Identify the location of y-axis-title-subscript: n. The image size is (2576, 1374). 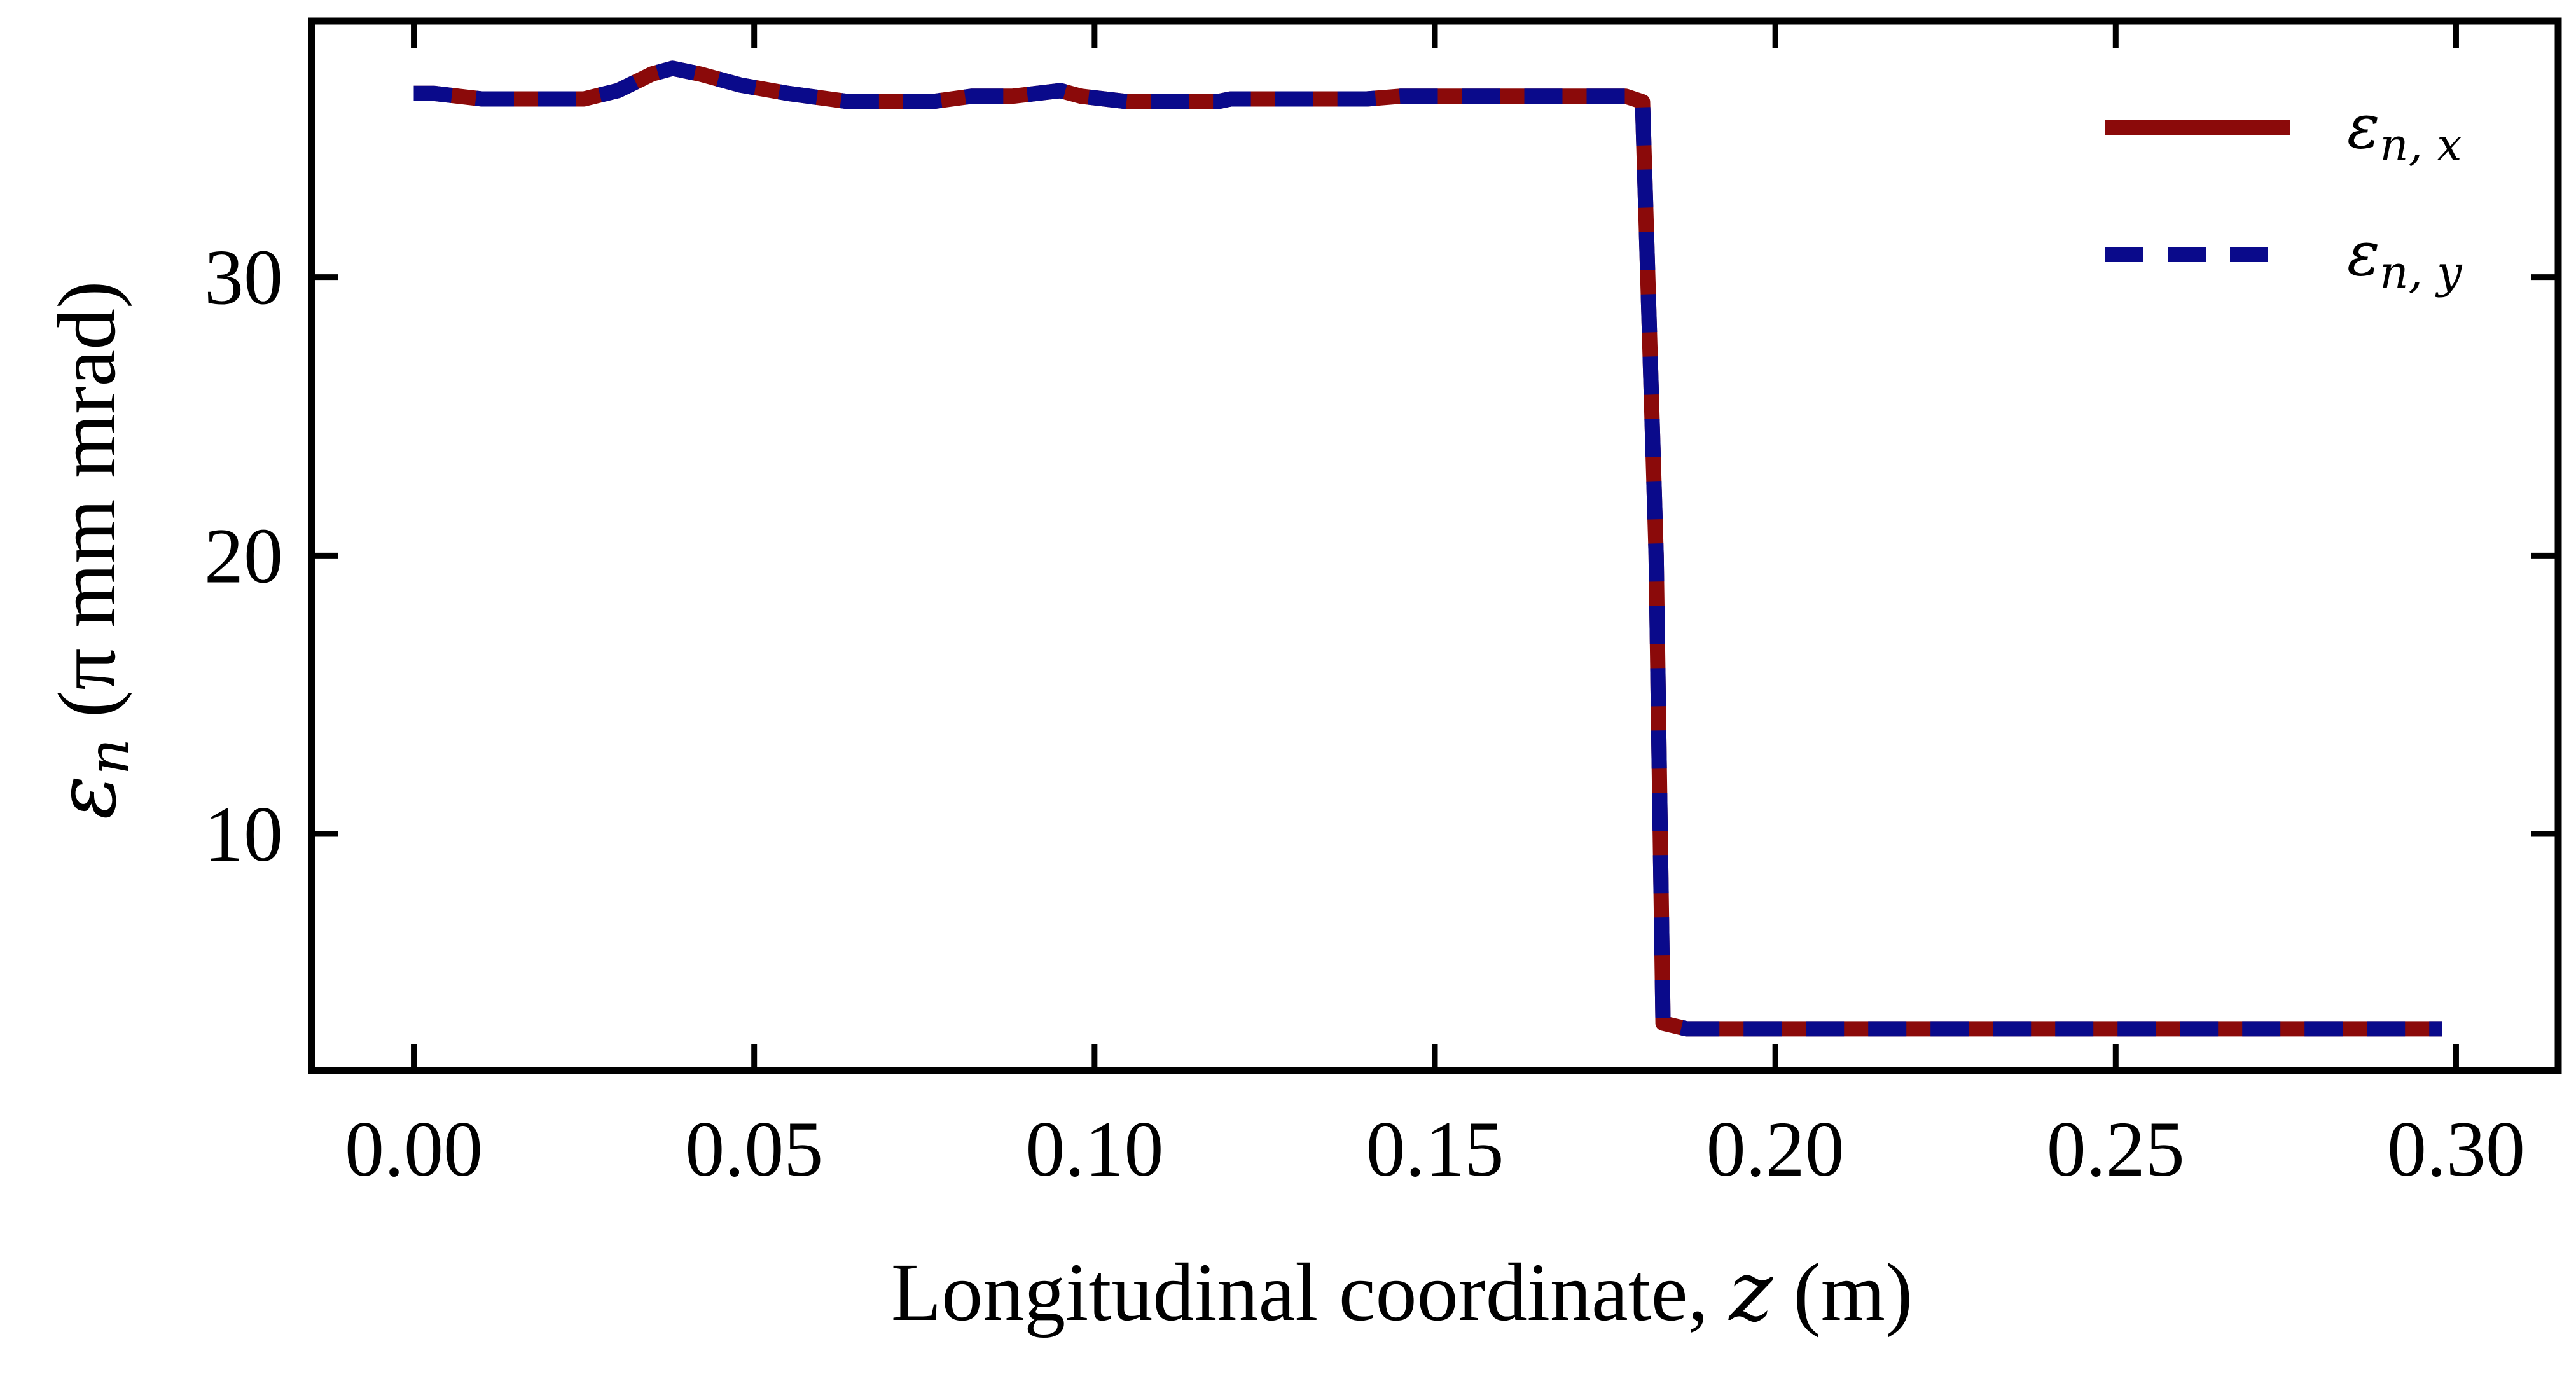
(109, 757).